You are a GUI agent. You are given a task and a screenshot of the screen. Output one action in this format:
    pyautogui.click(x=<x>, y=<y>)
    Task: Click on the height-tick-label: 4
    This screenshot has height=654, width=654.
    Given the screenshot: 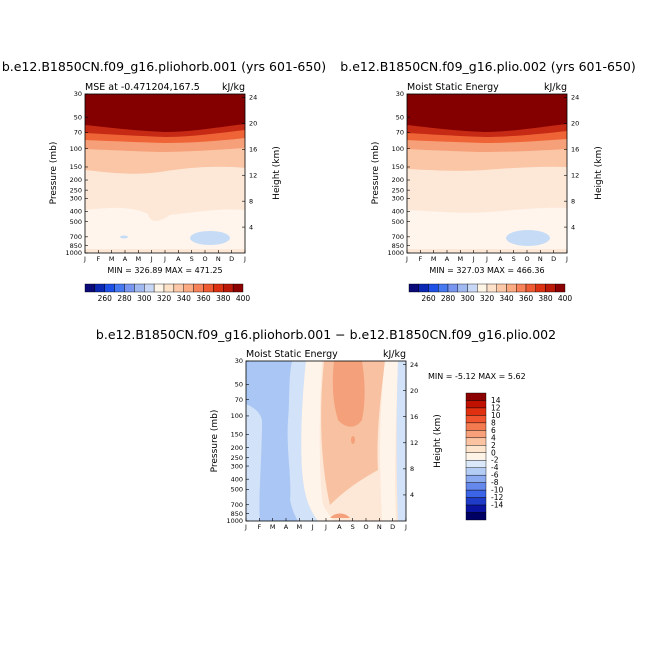 What is the action you would take?
    pyautogui.click(x=573, y=227)
    